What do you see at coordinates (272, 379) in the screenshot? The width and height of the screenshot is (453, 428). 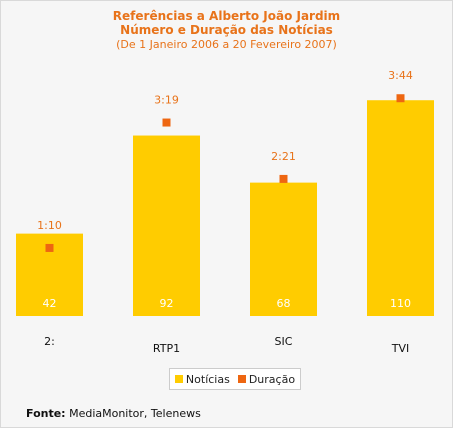 I see `legend-label-duracao: Duração` at bounding box center [272, 379].